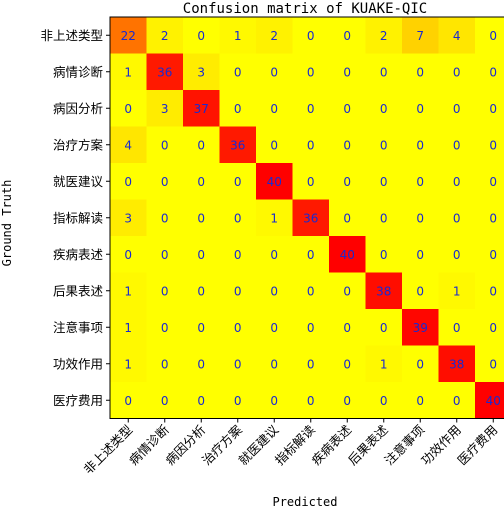 The image size is (504, 508). Describe the element at coordinates (78, 71) in the screenshot. I see `y-tick-label: 病情诊断` at that location.